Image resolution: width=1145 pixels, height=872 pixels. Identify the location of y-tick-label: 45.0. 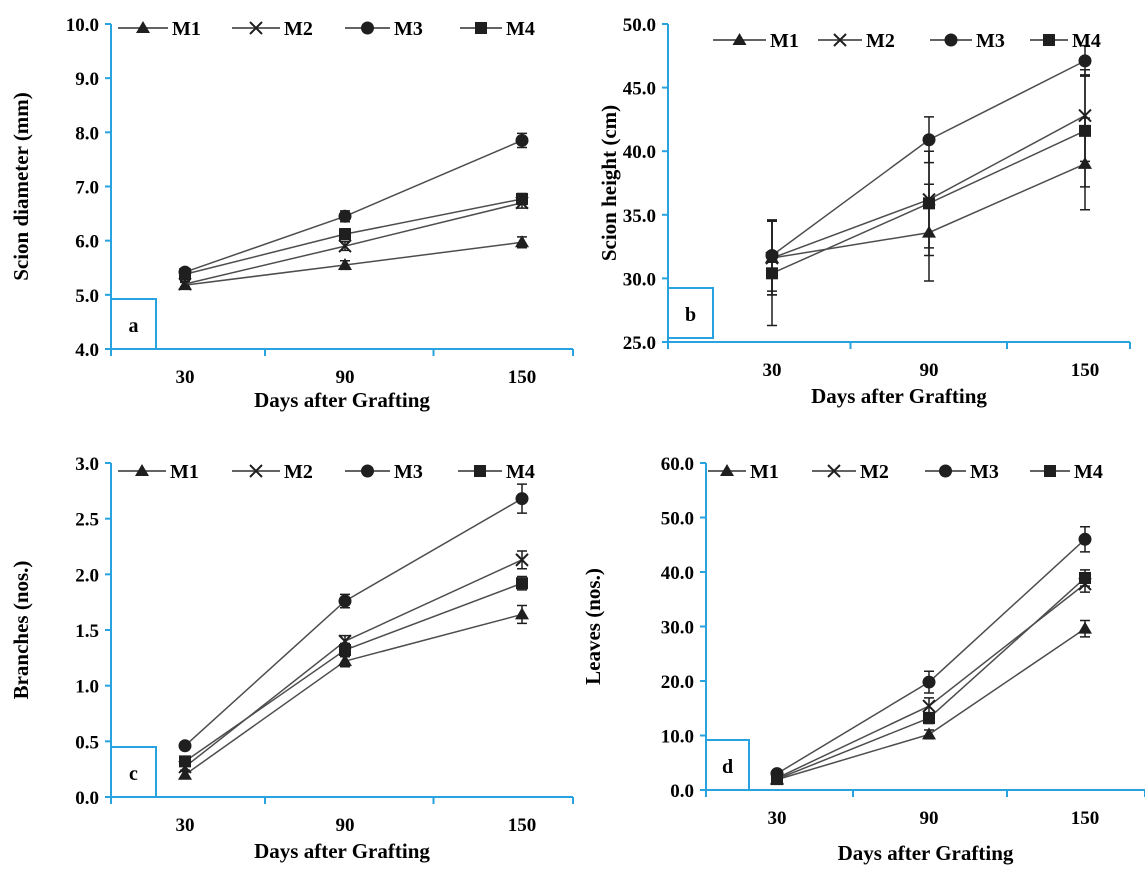
(639, 89).